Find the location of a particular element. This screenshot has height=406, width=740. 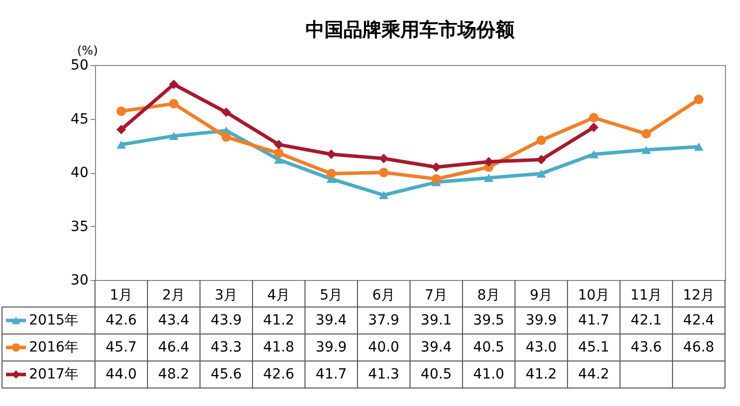

y-tick-label: 40 is located at coordinates (79, 173).